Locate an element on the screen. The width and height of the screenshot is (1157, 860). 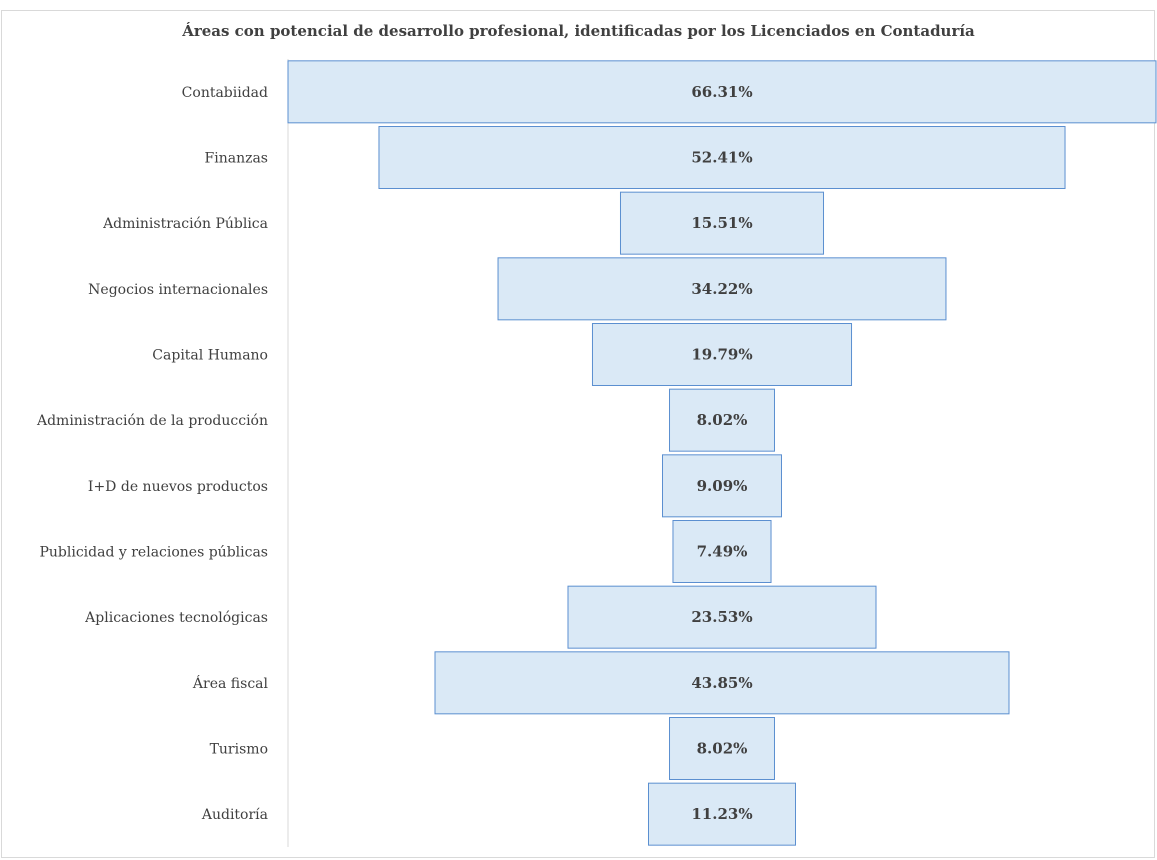
data-label-10: 8.02% is located at coordinates (722, 749).